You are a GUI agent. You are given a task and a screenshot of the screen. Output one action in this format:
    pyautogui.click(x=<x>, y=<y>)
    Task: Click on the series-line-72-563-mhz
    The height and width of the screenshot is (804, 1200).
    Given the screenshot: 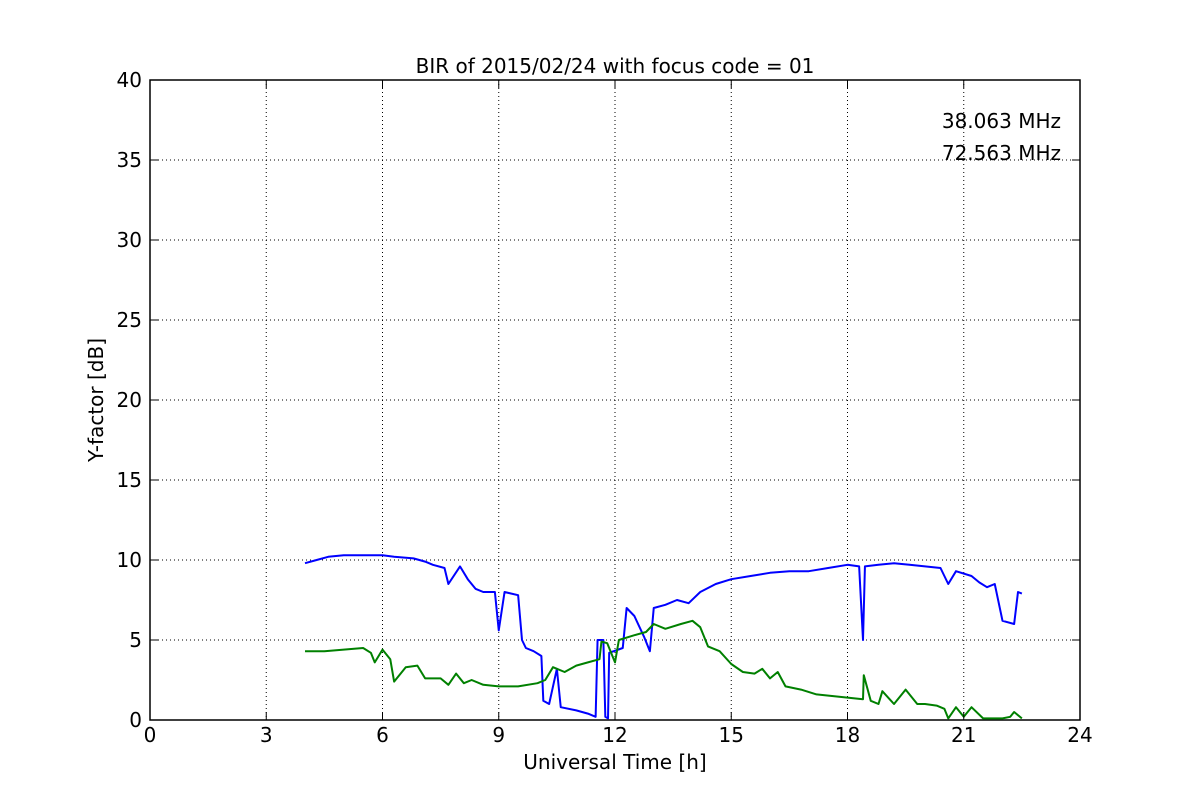 What is the action you would take?
    pyautogui.click(x=664, y=669)
    